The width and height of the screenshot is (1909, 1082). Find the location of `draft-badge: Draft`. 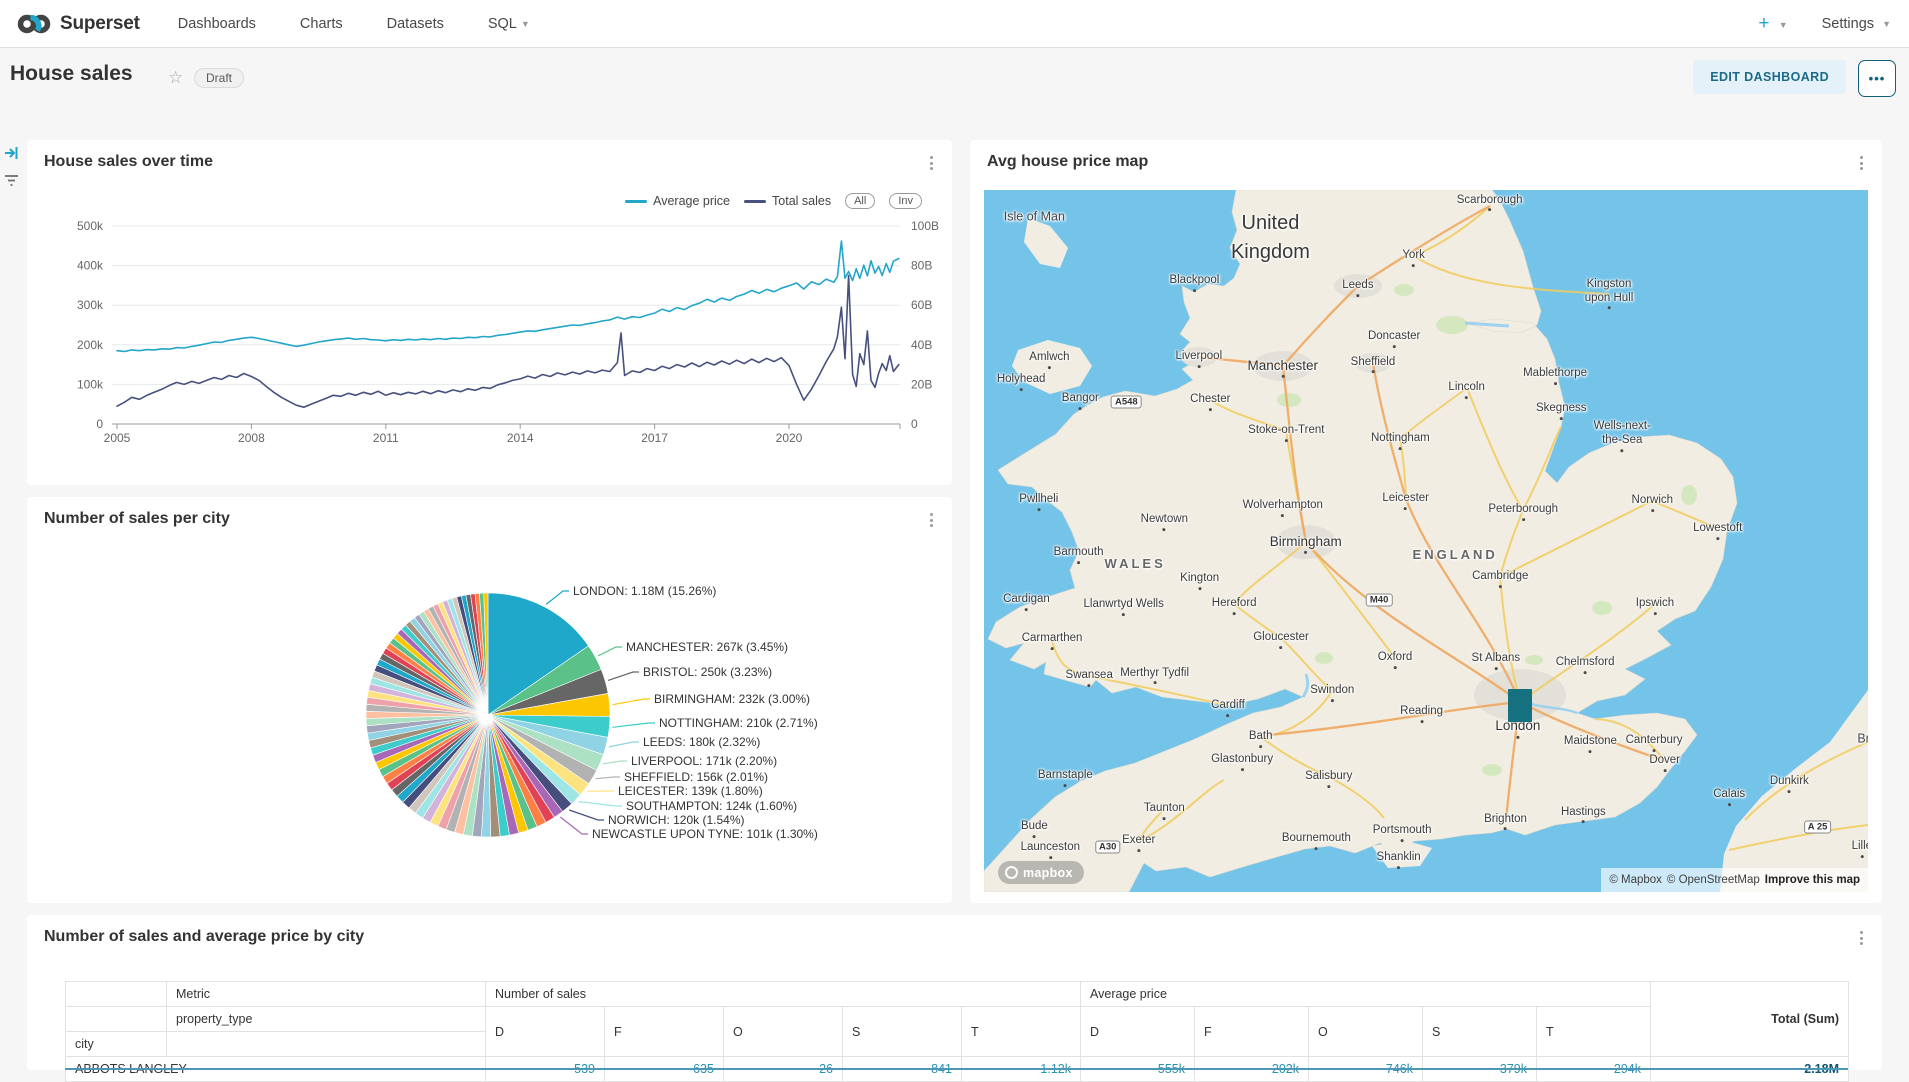

draft-badge: Draft is located at coordinates (219, 78).